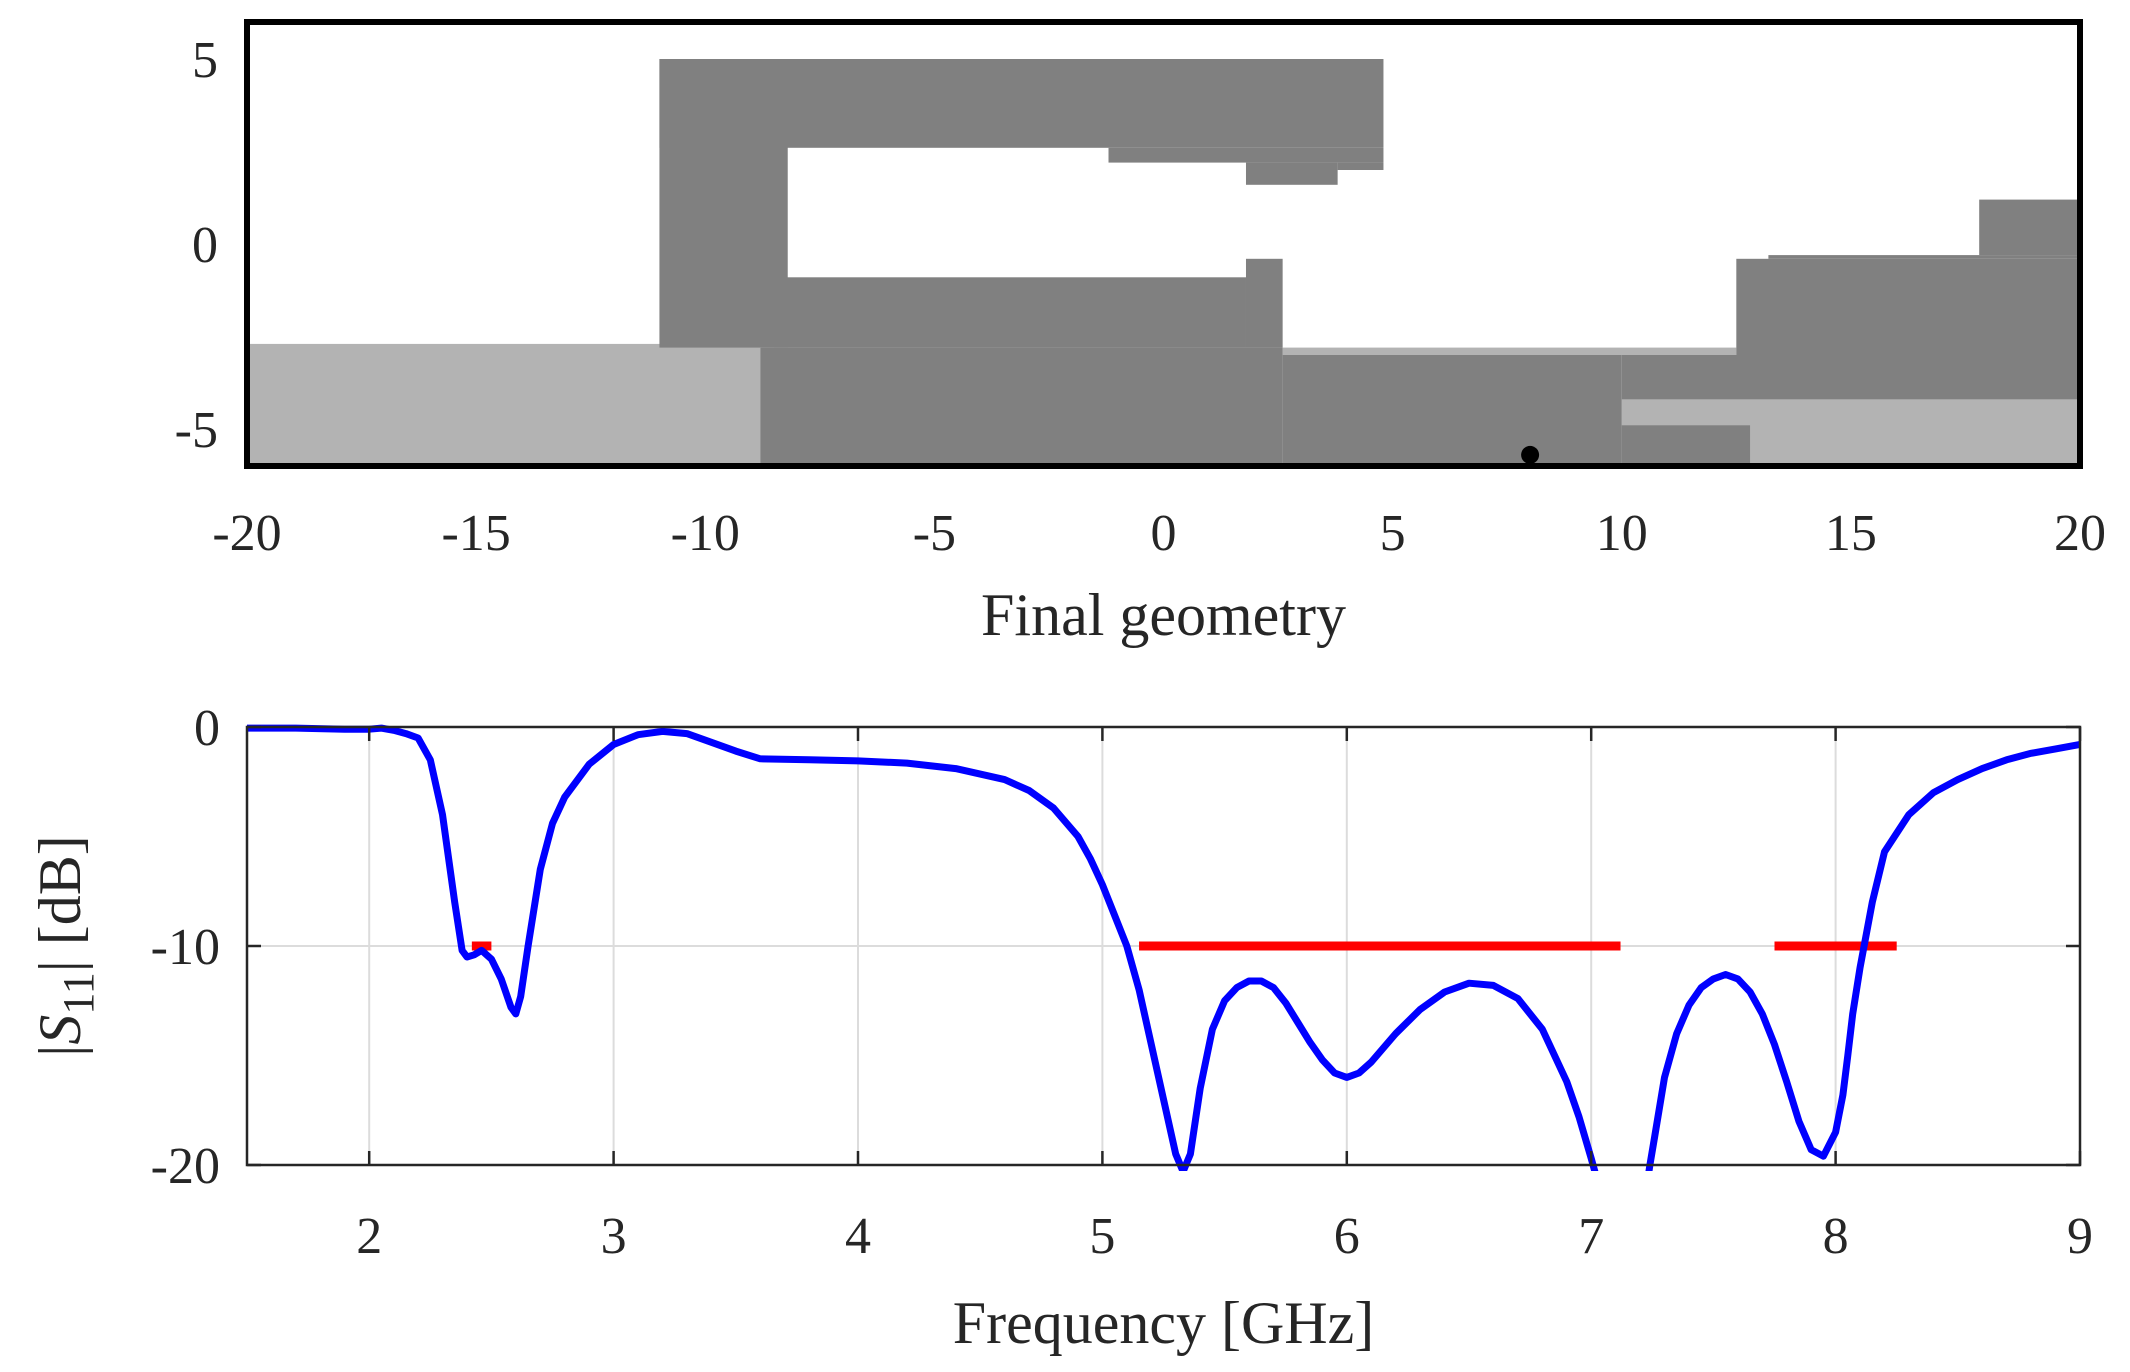 This screenshot has height=1372, width=2130. Describe the element at coordinates (185, 1166) in the screenshot. I see `s11-y-tick-2: -20` at that location.